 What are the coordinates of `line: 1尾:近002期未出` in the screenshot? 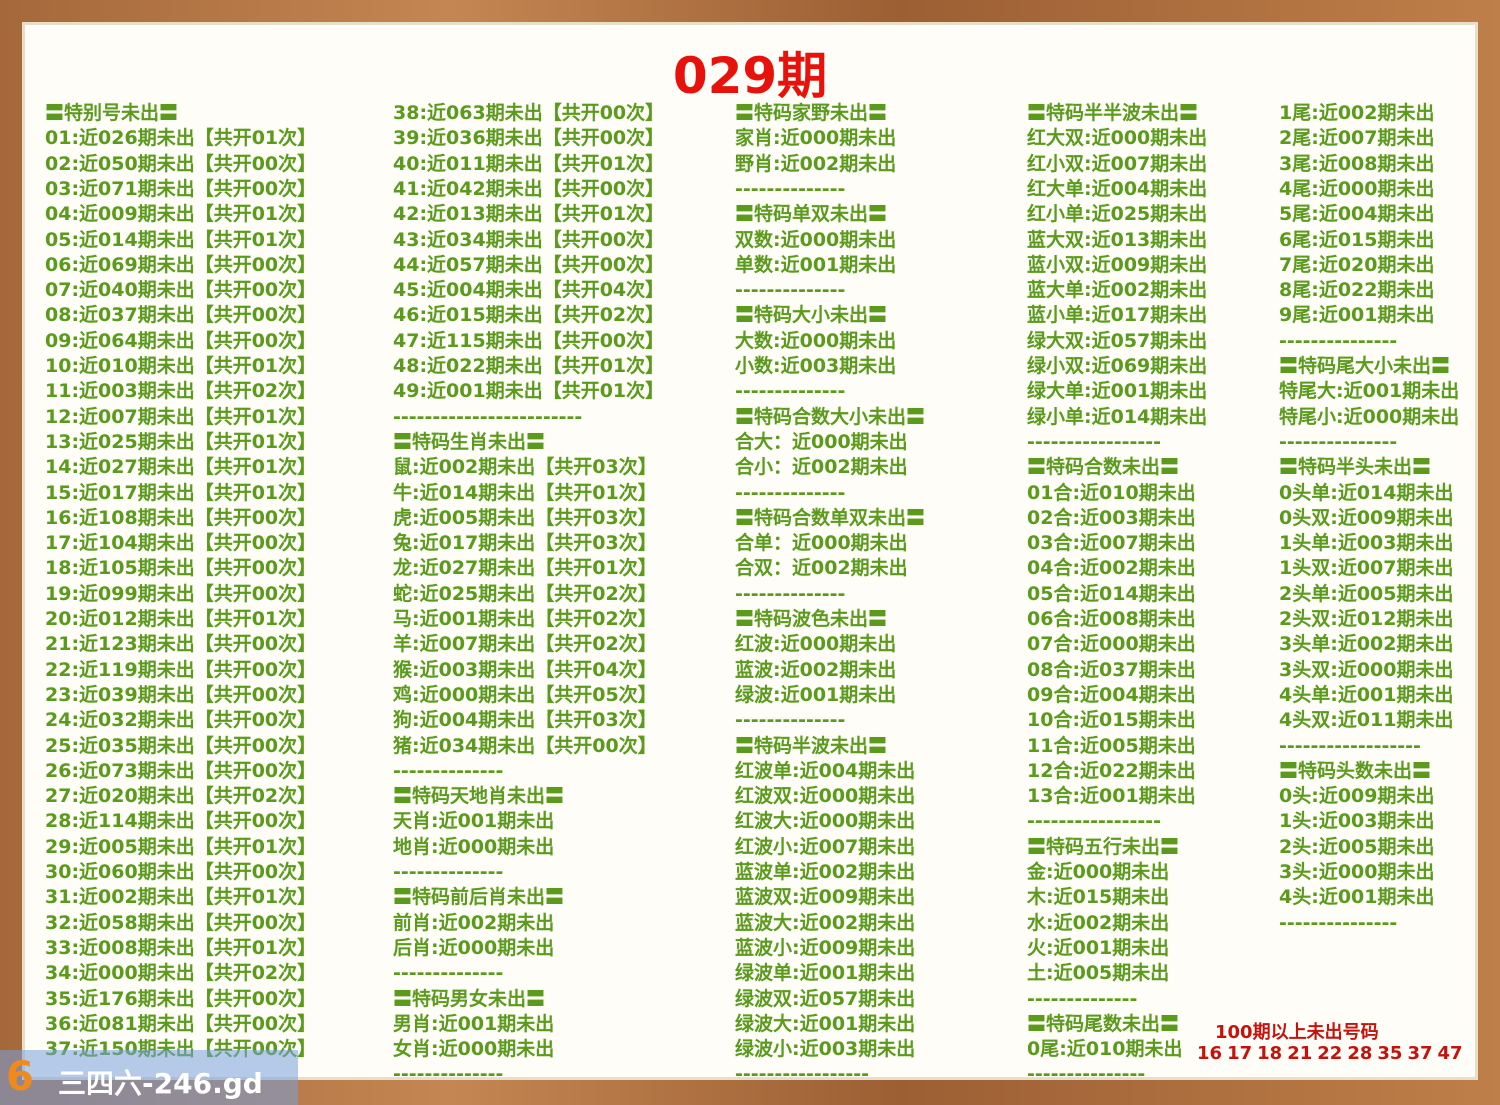 It's located at (1357, 113).